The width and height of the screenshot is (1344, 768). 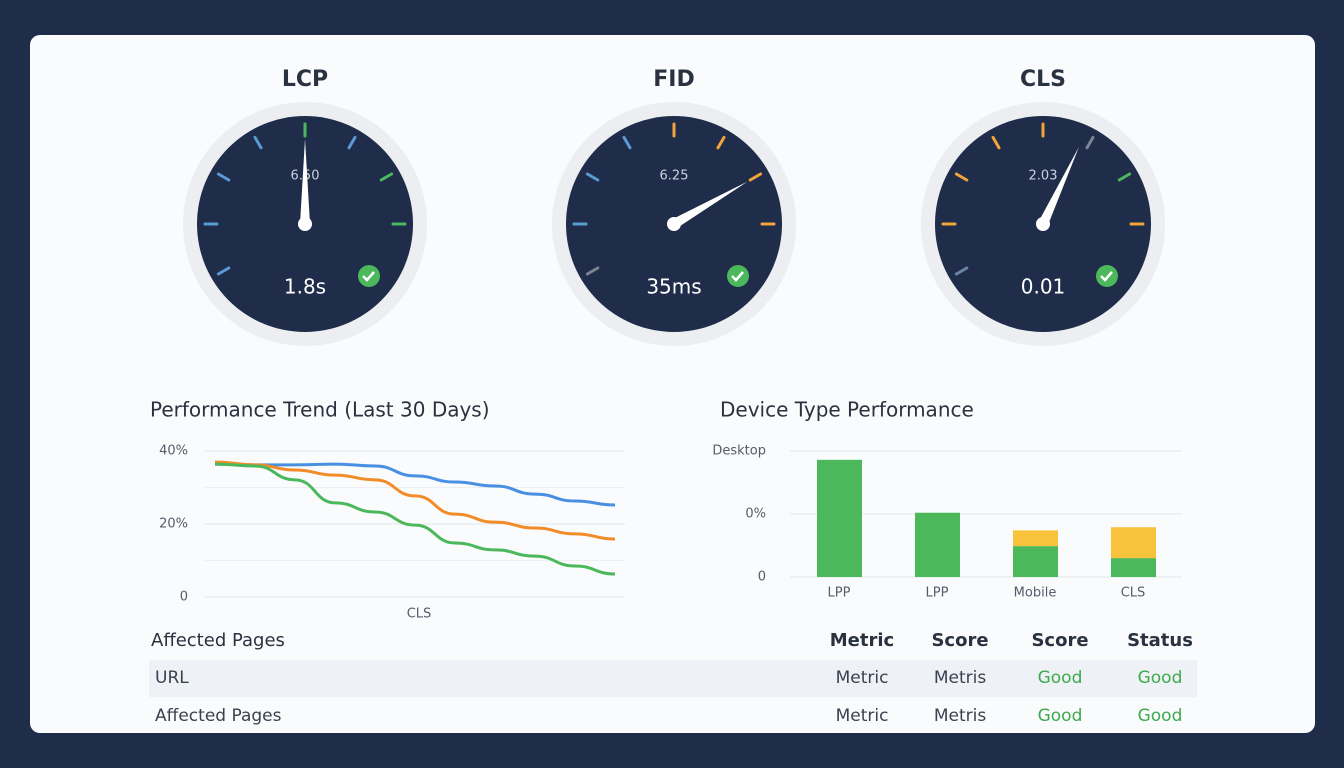 I want to click on gauge-title: LCP, so click(x=305, y=79).